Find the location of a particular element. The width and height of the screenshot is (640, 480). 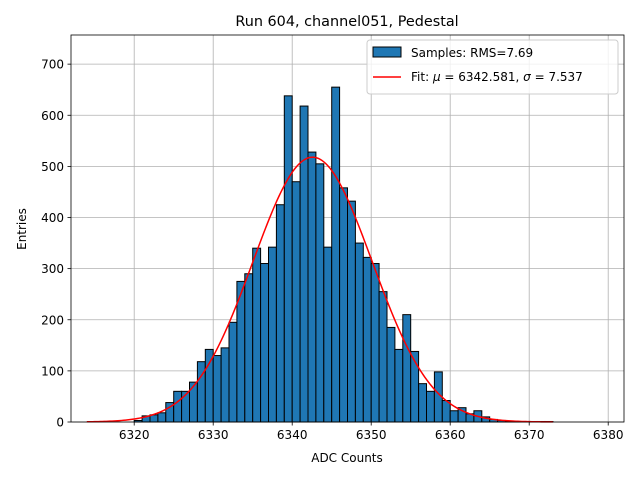

y-tick-label: 100 is located at coordinates (52, 371).